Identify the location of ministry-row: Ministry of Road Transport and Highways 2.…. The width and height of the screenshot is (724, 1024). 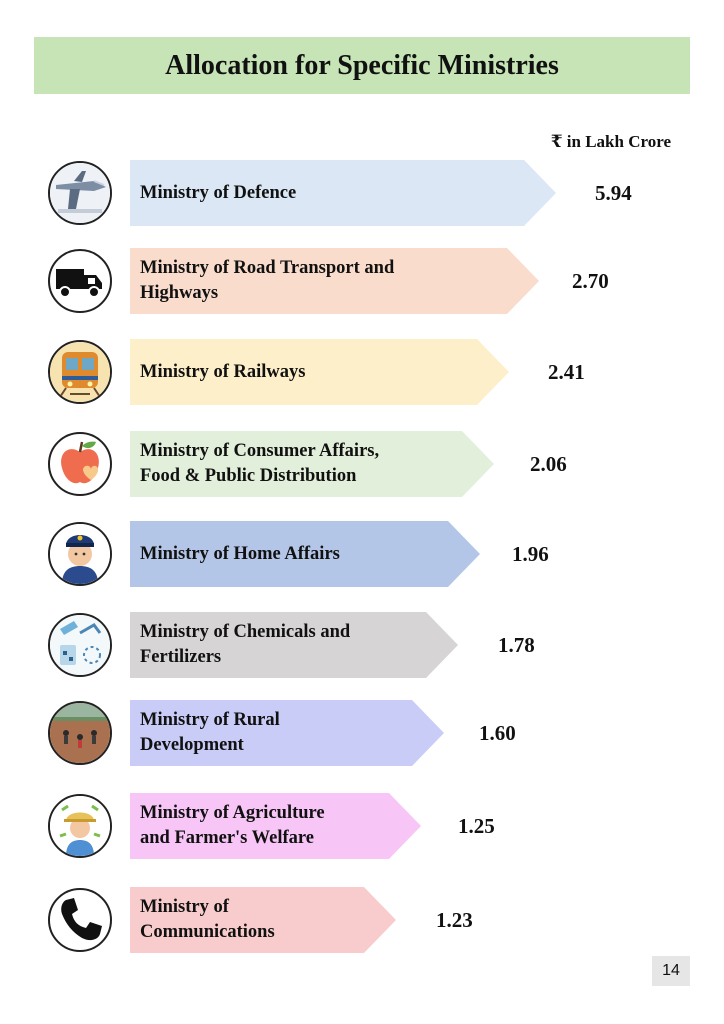
(362, 281).